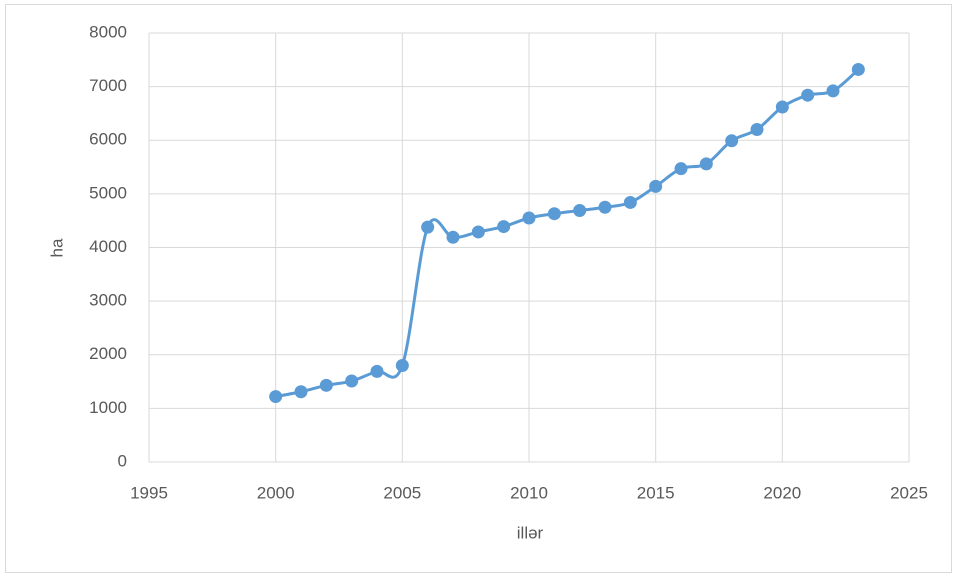 The height and width of the screenshot is (583, 957). Describe the element at coordinates (149, 492) in the screenshot. I see `x-tick-label: 1995` at that location.